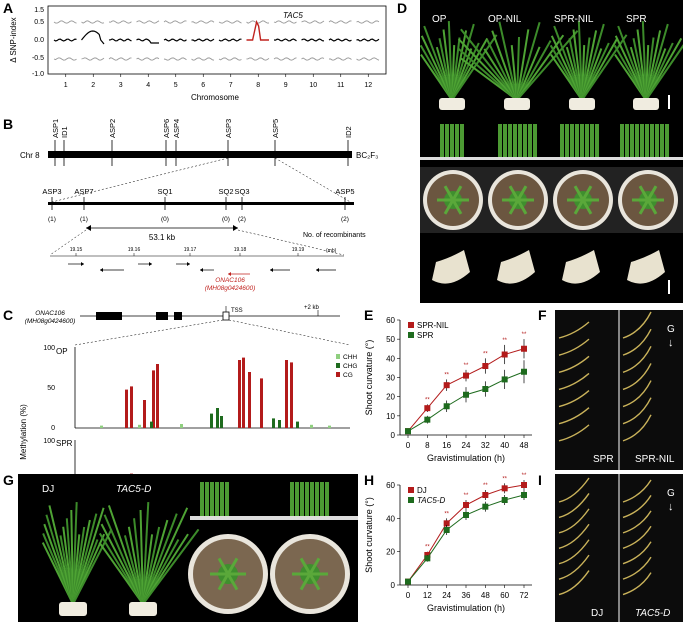  Describe the element at coordinates (369, 315) in the screenshot. I see `panel-label-e: E` at that location.